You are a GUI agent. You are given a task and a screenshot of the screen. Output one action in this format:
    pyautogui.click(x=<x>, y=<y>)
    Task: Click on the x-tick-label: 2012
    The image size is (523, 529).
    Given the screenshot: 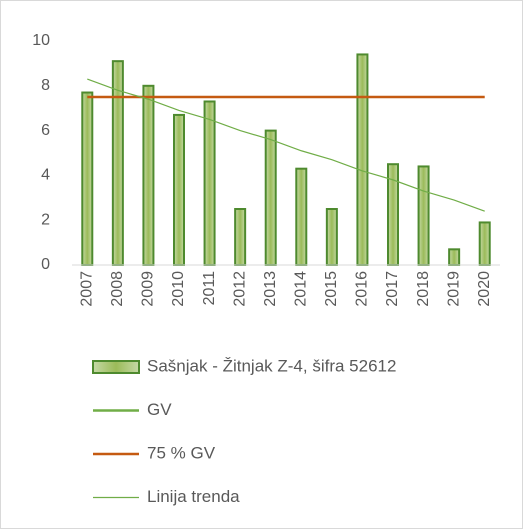 What is the action you would take?
    pyautogui.click(x=239, y=289)
    